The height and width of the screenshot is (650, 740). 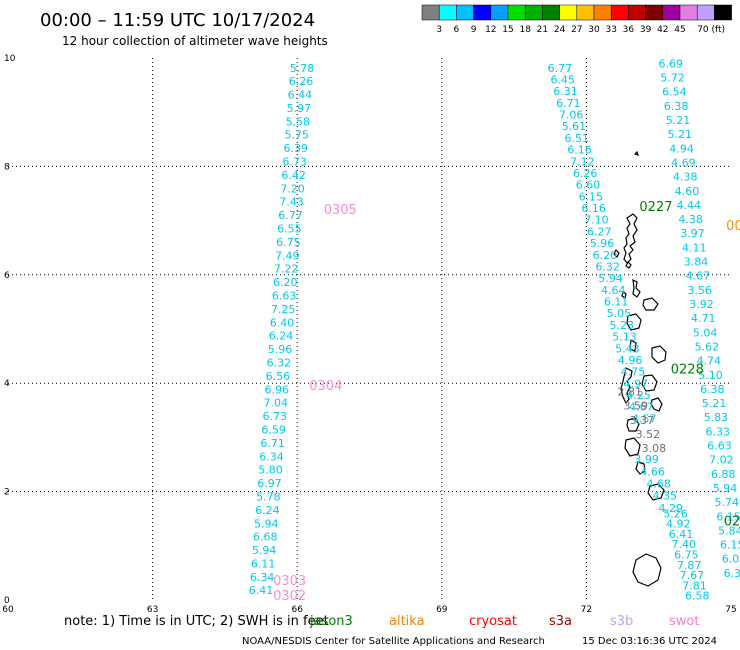 I want to click on colorbar-label: 21, so click(x=542, y=30).